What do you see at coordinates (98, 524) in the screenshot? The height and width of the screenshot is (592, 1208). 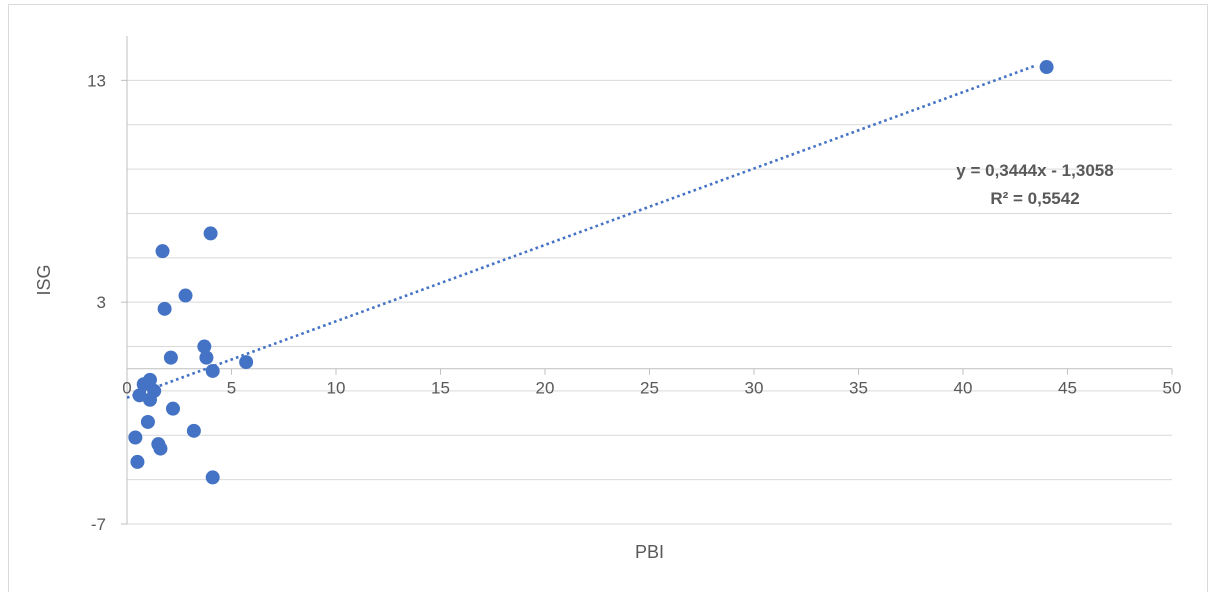 I see `y-tick-label: -7` at bounding box center [98, 524].